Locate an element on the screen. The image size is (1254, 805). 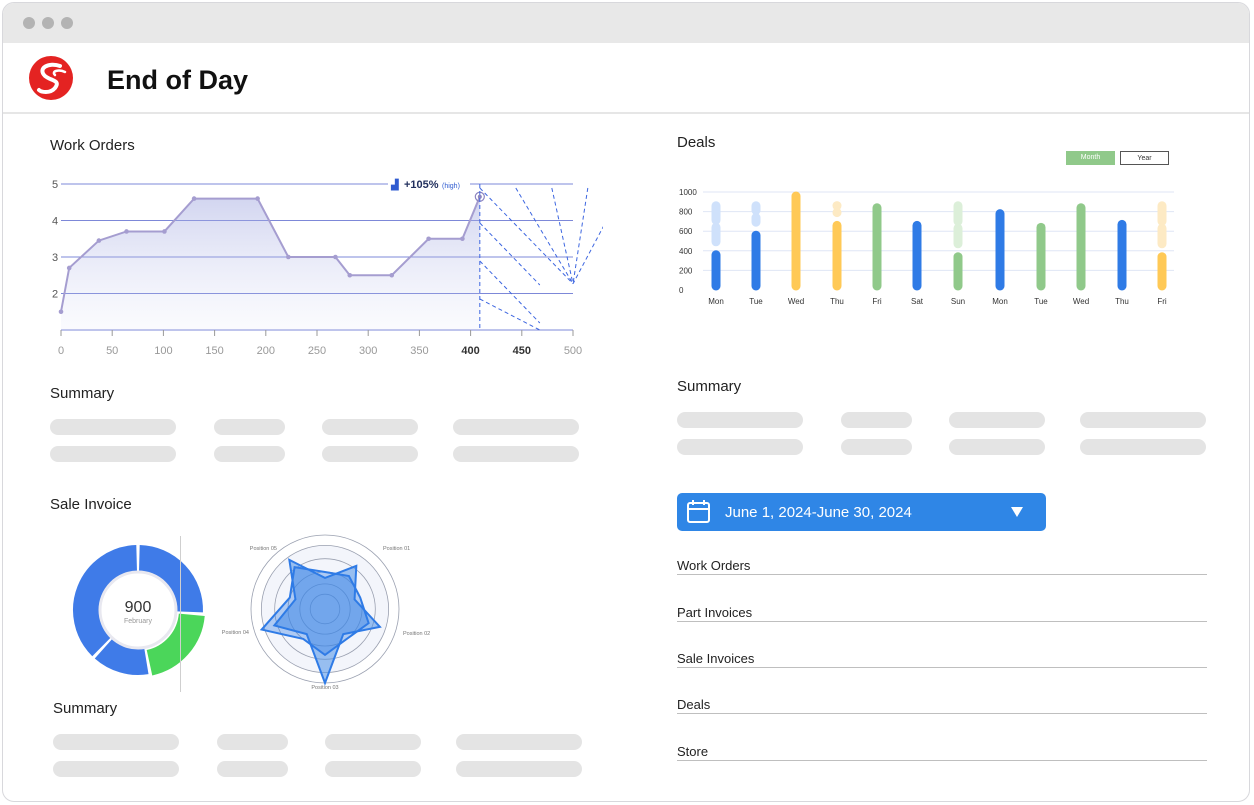
y-tick-label: 1000 is located at coordinates (688, 192).